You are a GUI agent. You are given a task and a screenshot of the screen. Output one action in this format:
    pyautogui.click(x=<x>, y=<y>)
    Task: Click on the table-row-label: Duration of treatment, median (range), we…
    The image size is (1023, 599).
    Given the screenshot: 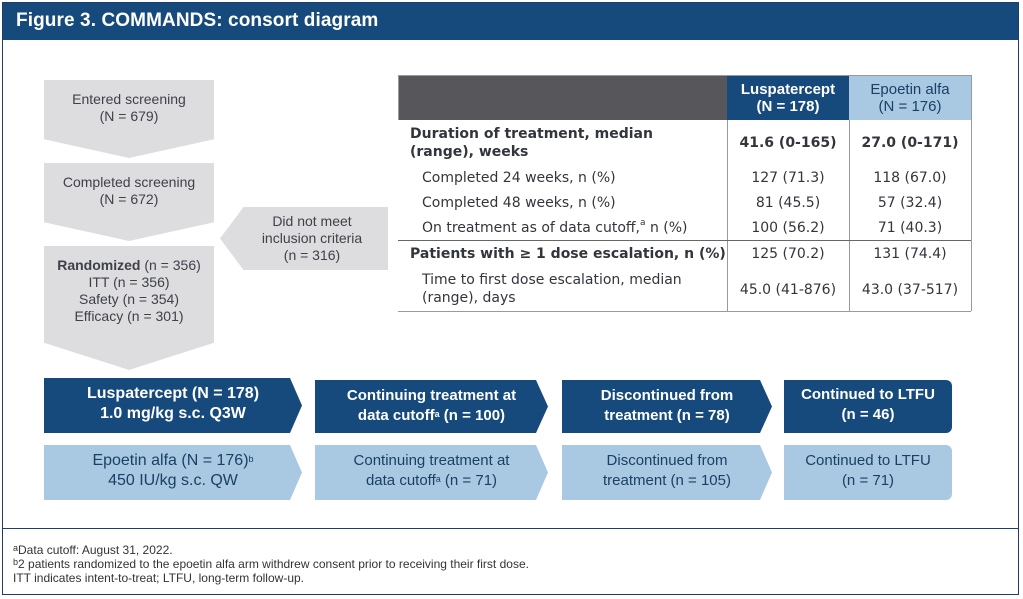 What is the action you would take?
    pyautogui.click(x=531, y=143)
    